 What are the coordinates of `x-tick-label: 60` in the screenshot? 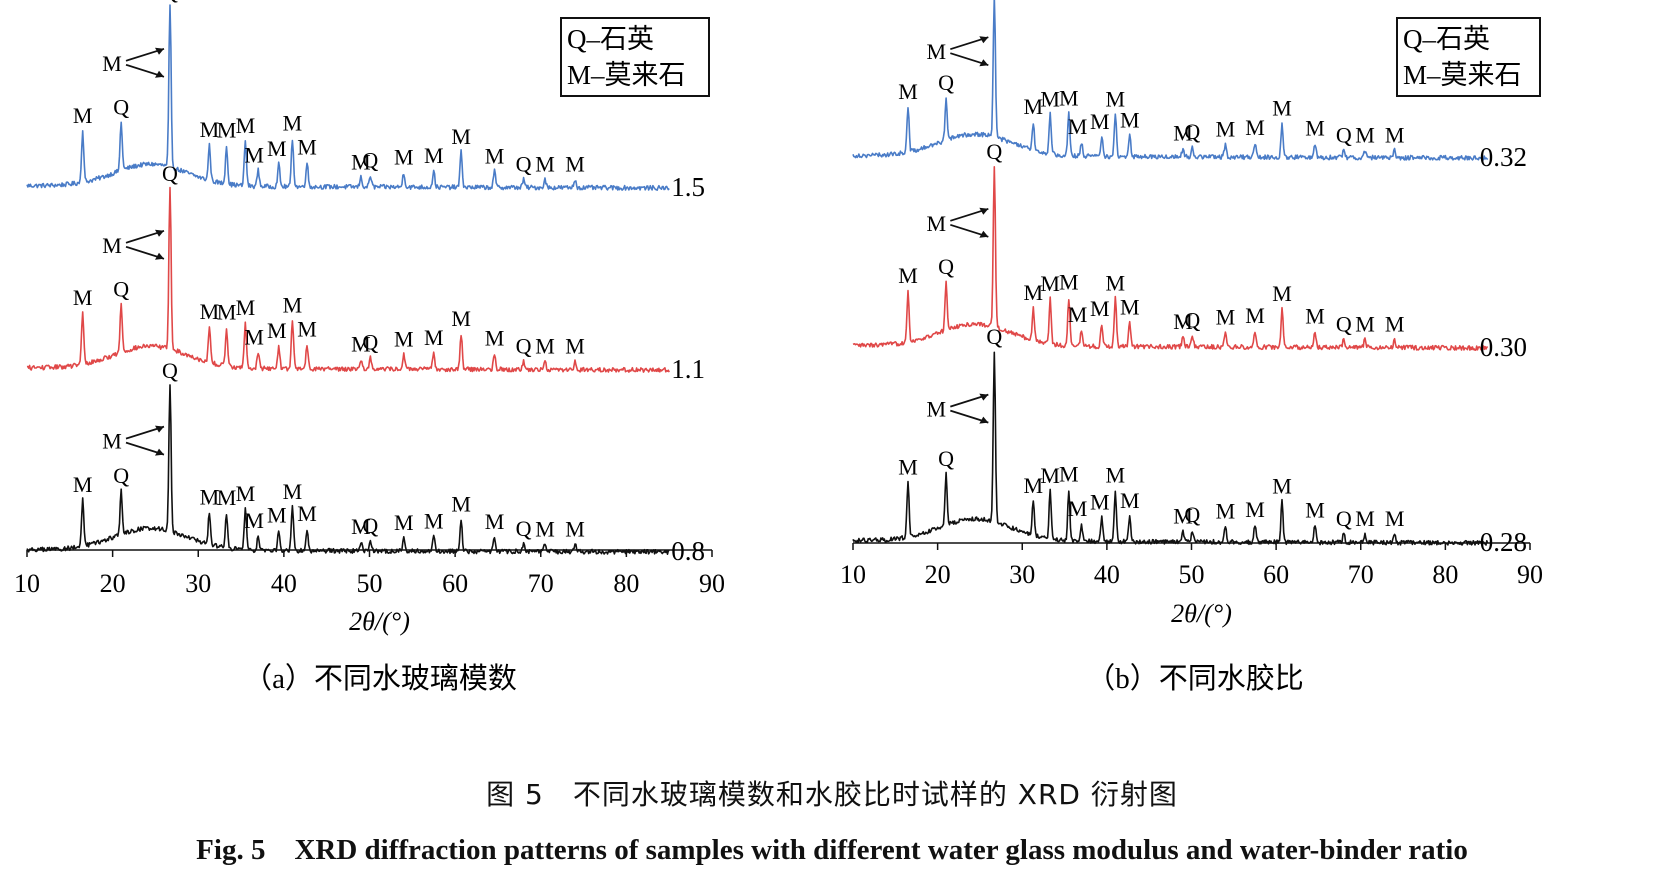 It's located at (1276, 574).